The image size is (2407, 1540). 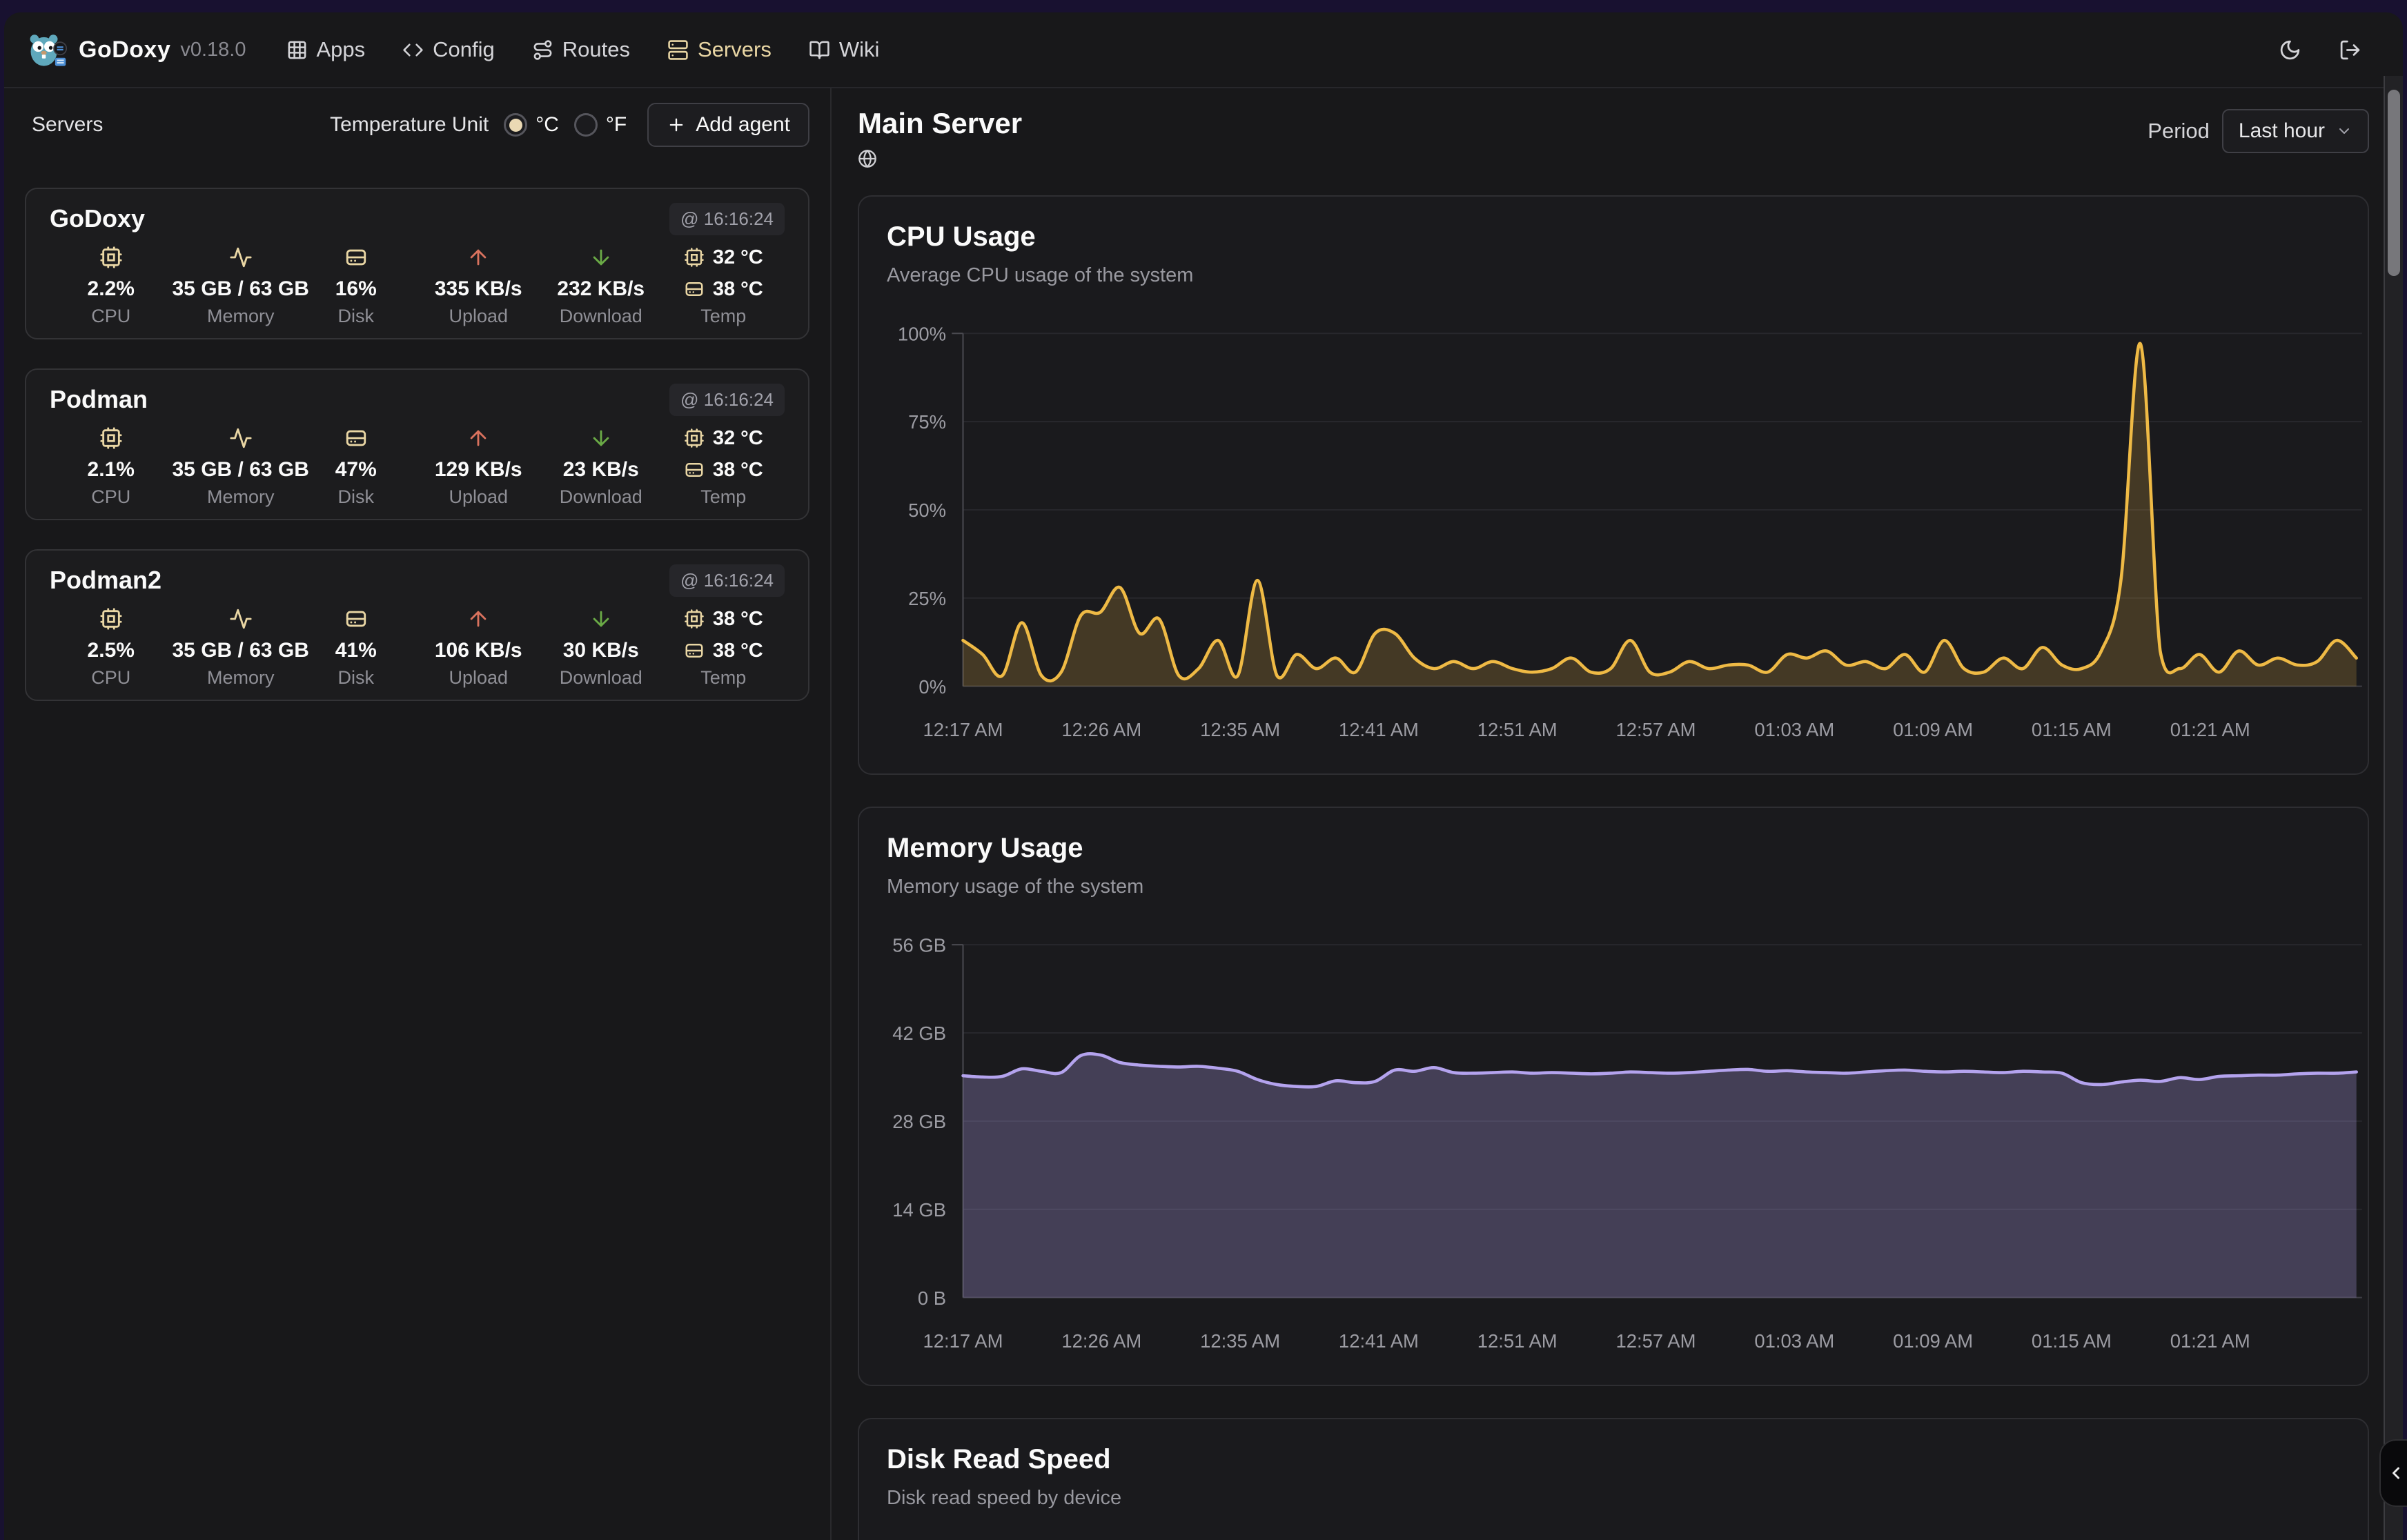 I want to click on svg-text: 14 GB, so click(x=919, y=1210).